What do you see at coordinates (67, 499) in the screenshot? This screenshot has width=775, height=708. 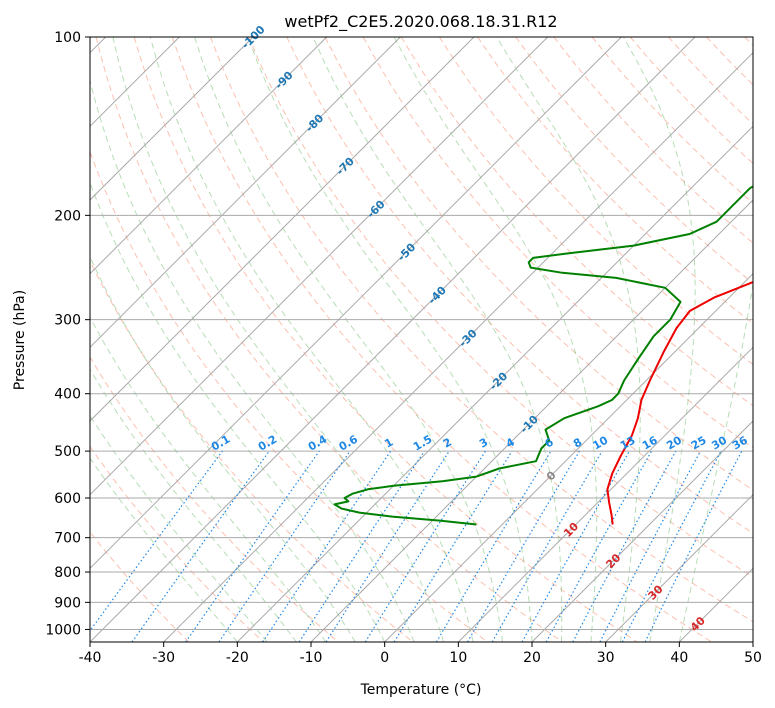 I see `y-tick-label: 600` at bounding box center [67, 499].